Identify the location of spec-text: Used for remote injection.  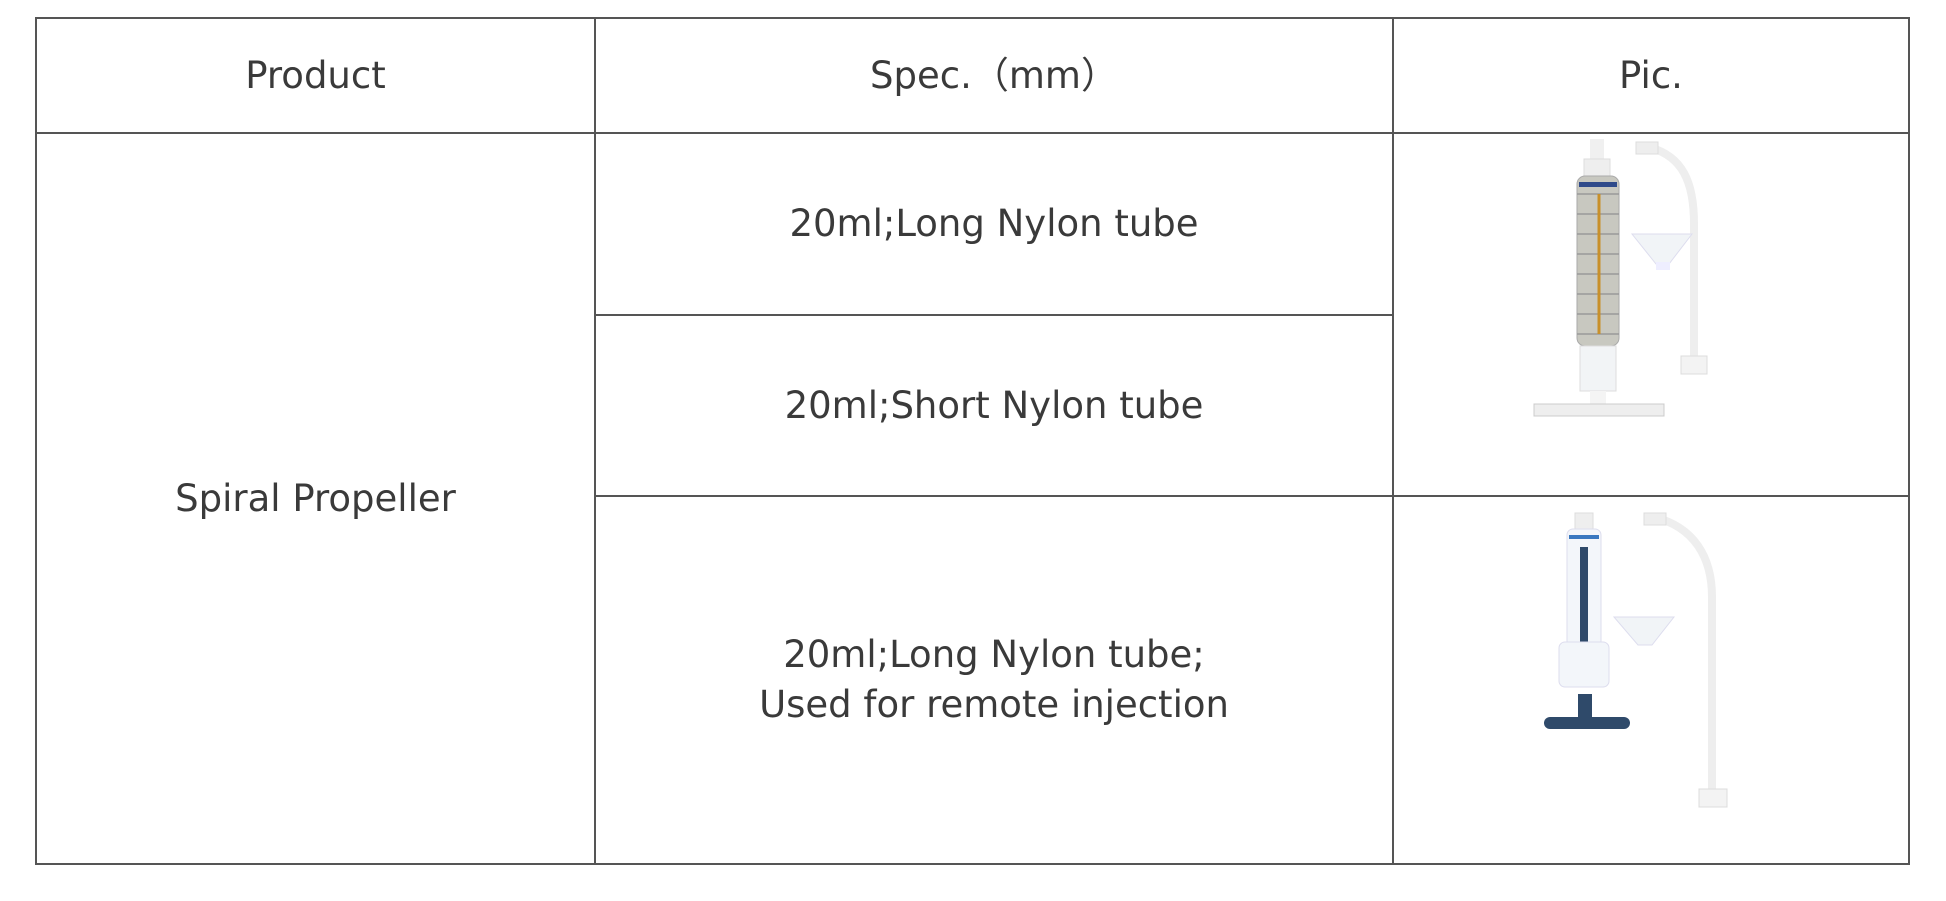
(994, 704).